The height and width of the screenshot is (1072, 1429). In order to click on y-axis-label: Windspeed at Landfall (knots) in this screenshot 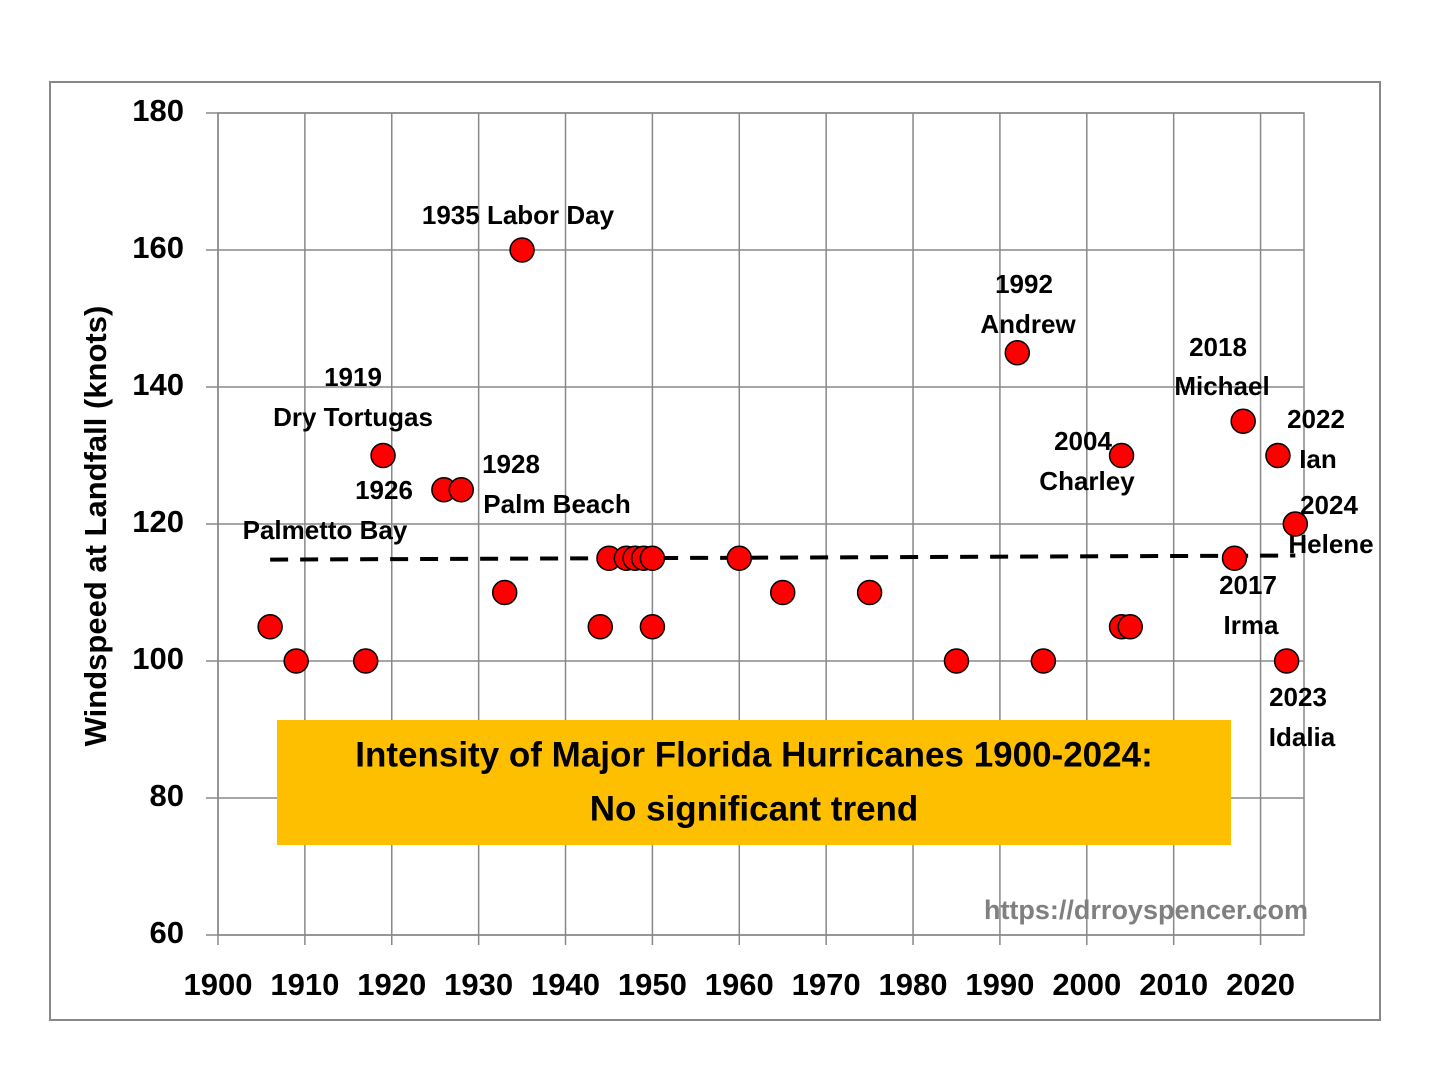, I will do `click(95, 526)`.